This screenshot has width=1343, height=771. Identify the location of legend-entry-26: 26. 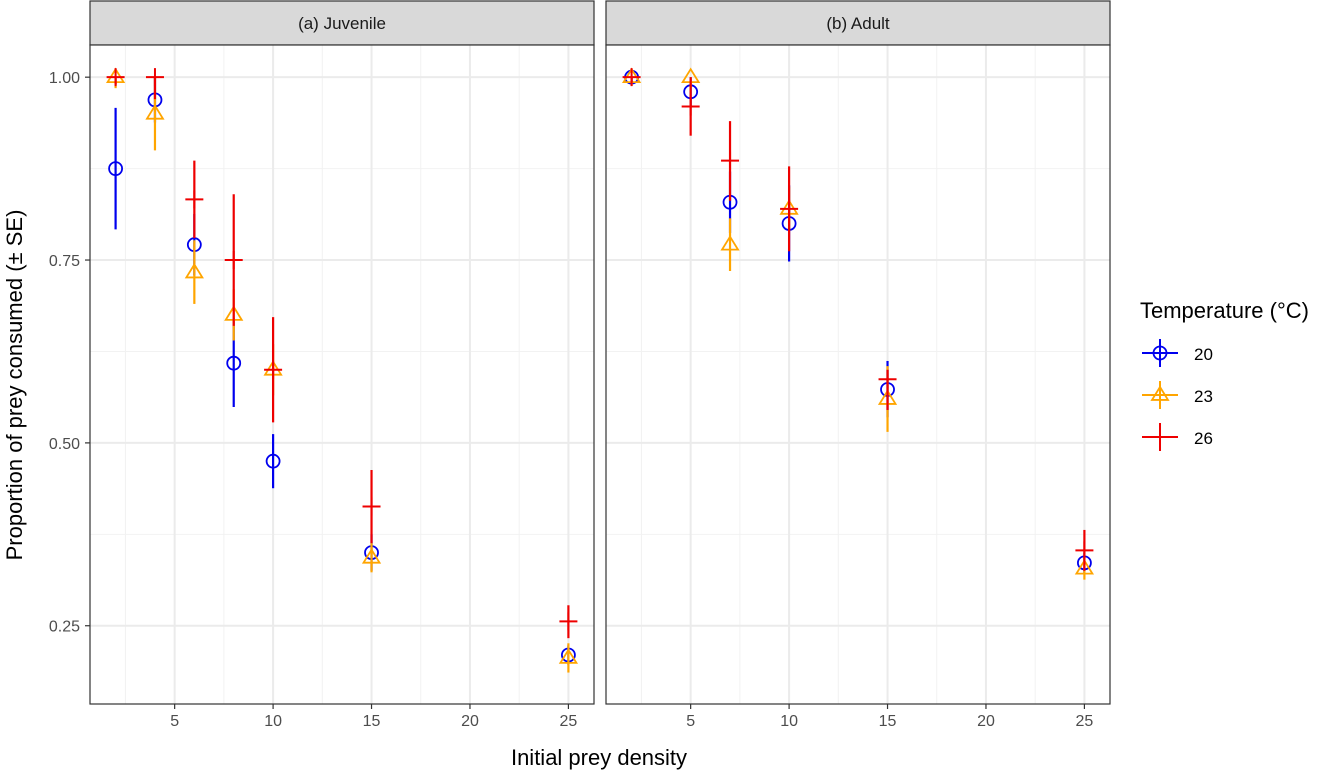
(1177, 437).